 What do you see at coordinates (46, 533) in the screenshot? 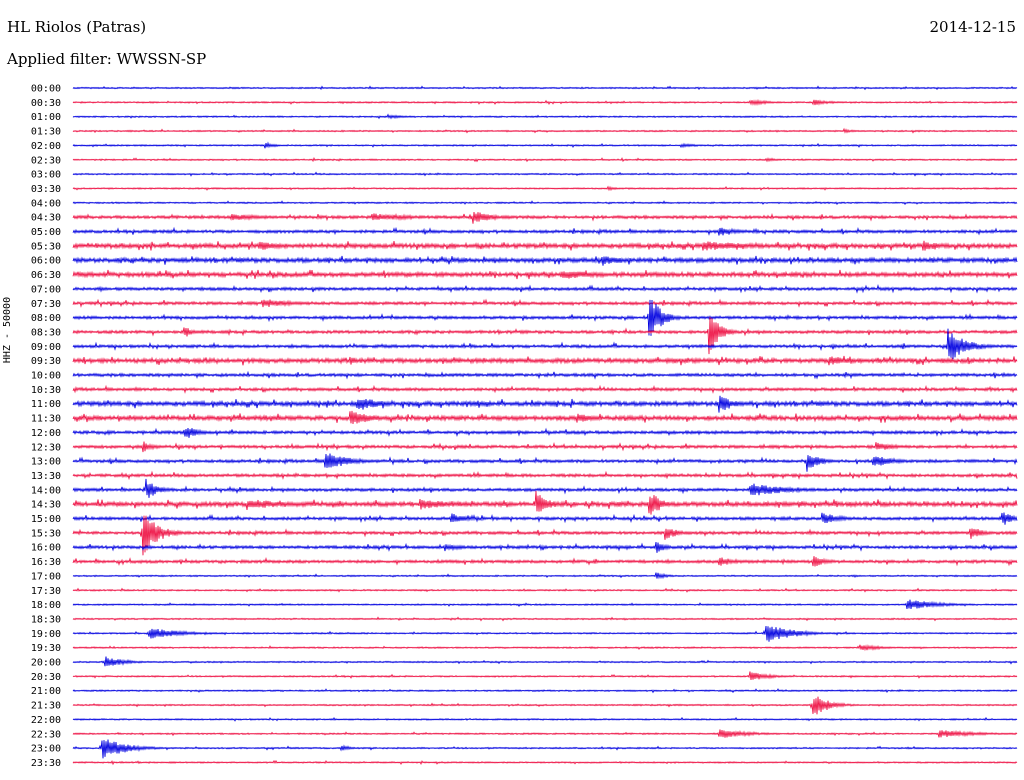
I see `row-label: 15:30` at bounding box center [46, 533].